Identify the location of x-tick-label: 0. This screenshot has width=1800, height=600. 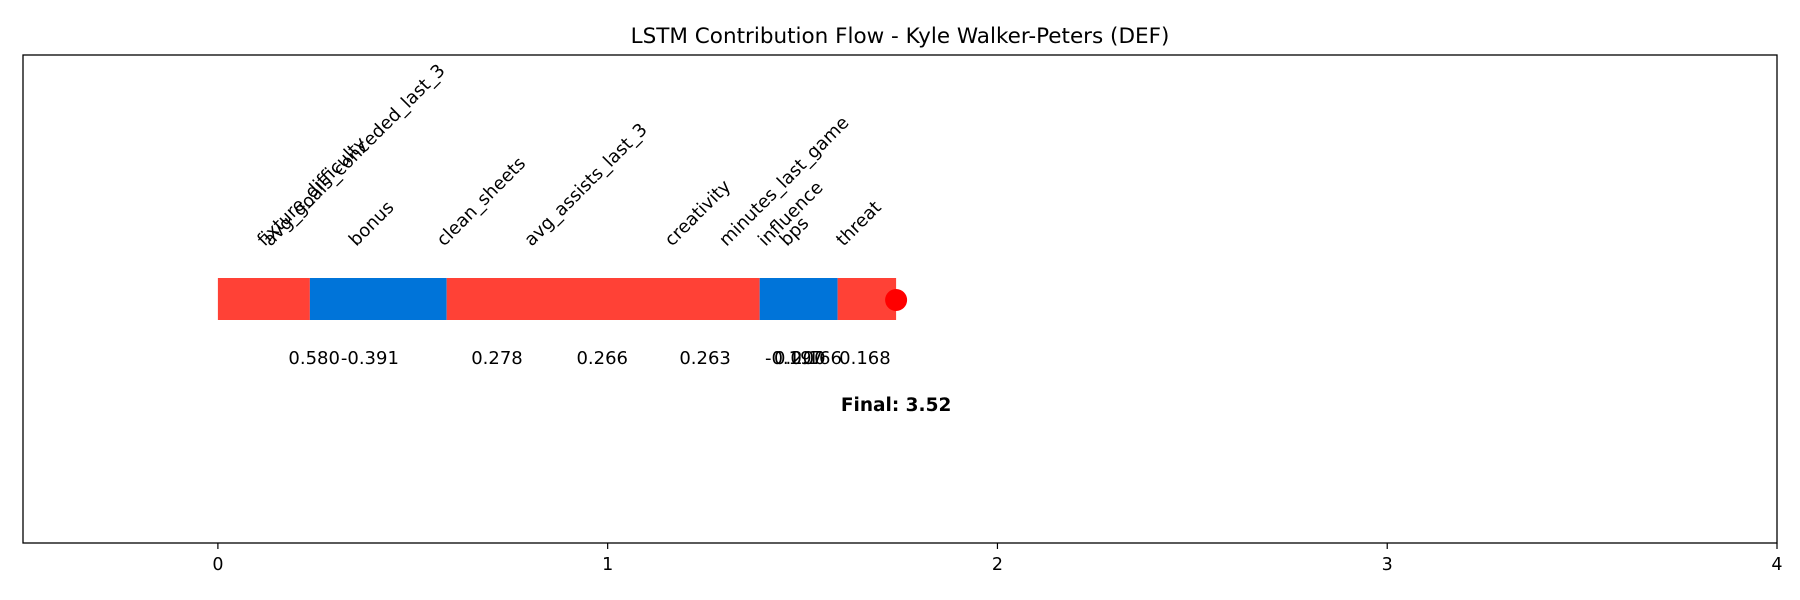
(217, 565).